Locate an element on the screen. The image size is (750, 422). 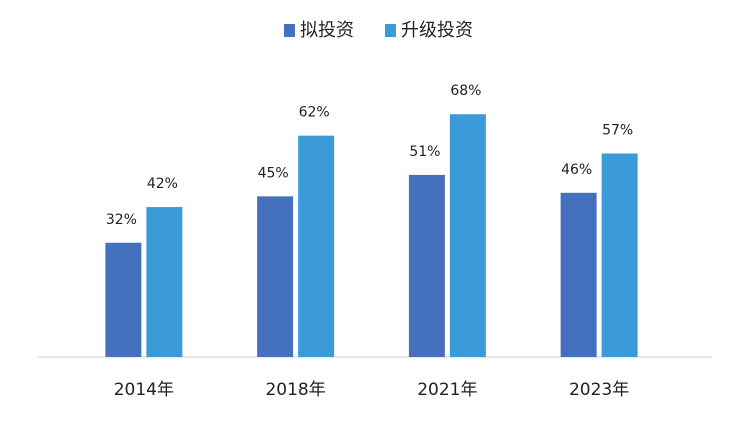
value-label: 51% is located at coordinates (424, 152).